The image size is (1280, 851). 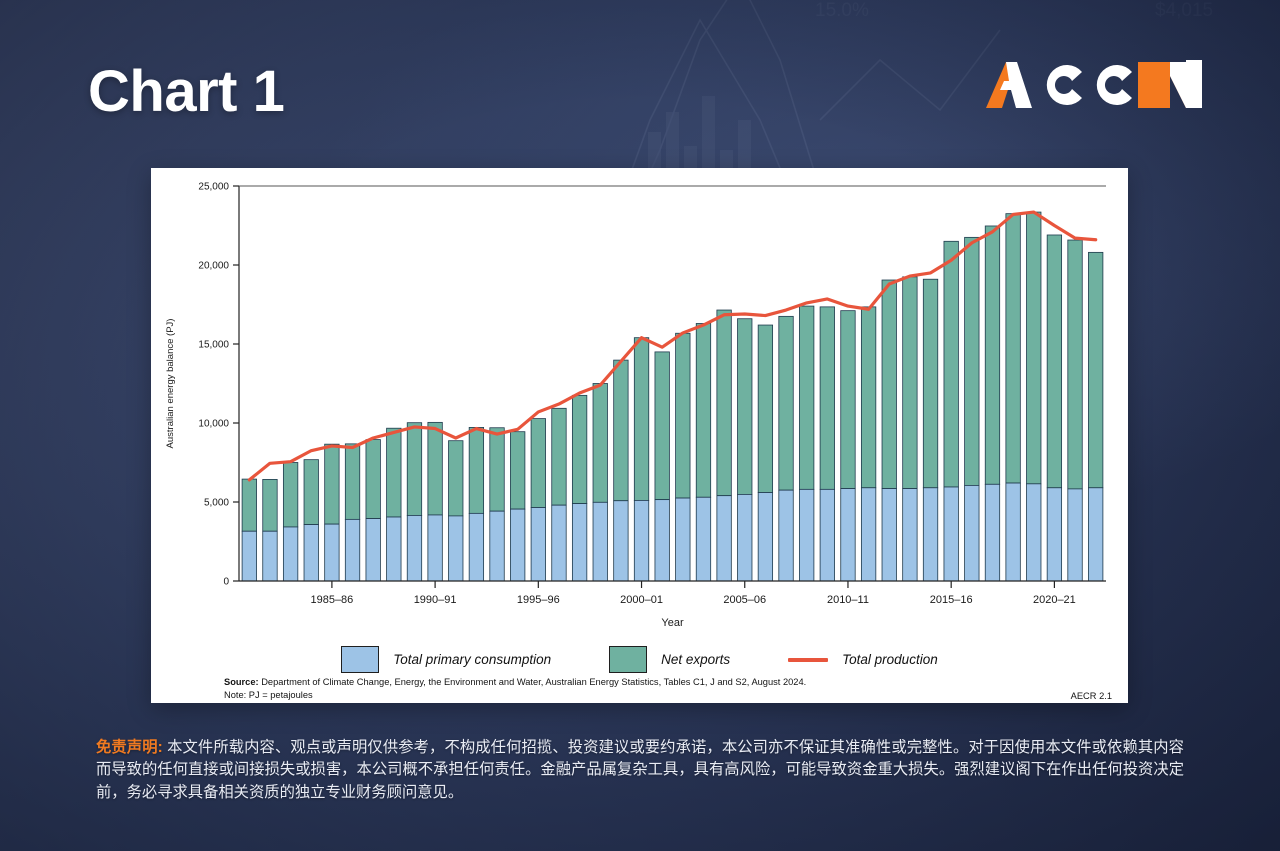 I want to click on legend-item-net-exports: Net exports, so click(x=669, y=659).